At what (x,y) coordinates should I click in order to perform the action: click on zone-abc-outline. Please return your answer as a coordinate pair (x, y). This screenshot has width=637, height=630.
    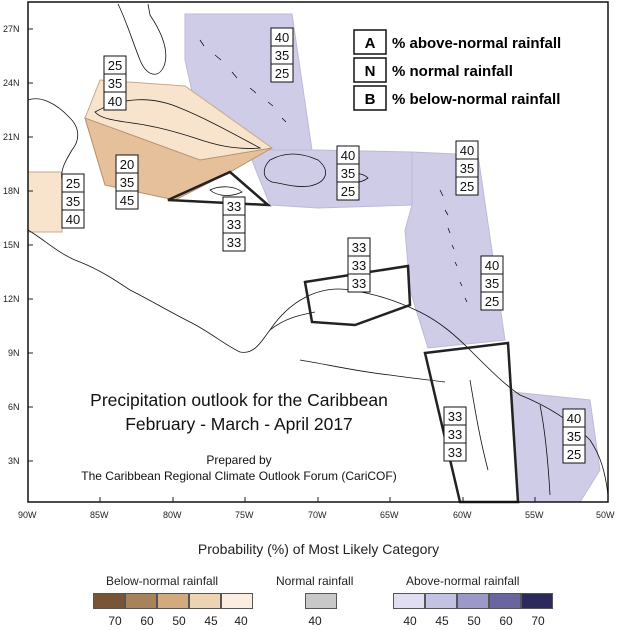
    Looking at the image, I should click on (357, 295).